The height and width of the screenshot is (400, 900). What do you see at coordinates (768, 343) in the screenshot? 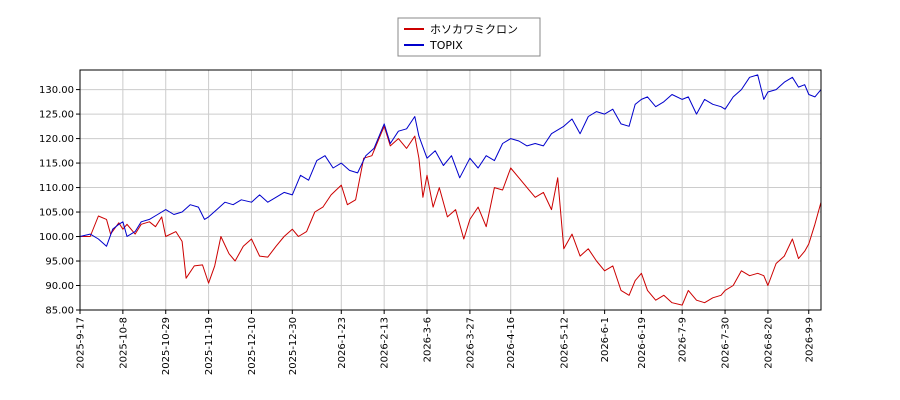
I see `x-tick-label: 2026-8-20` at bounding box center [768, 343].